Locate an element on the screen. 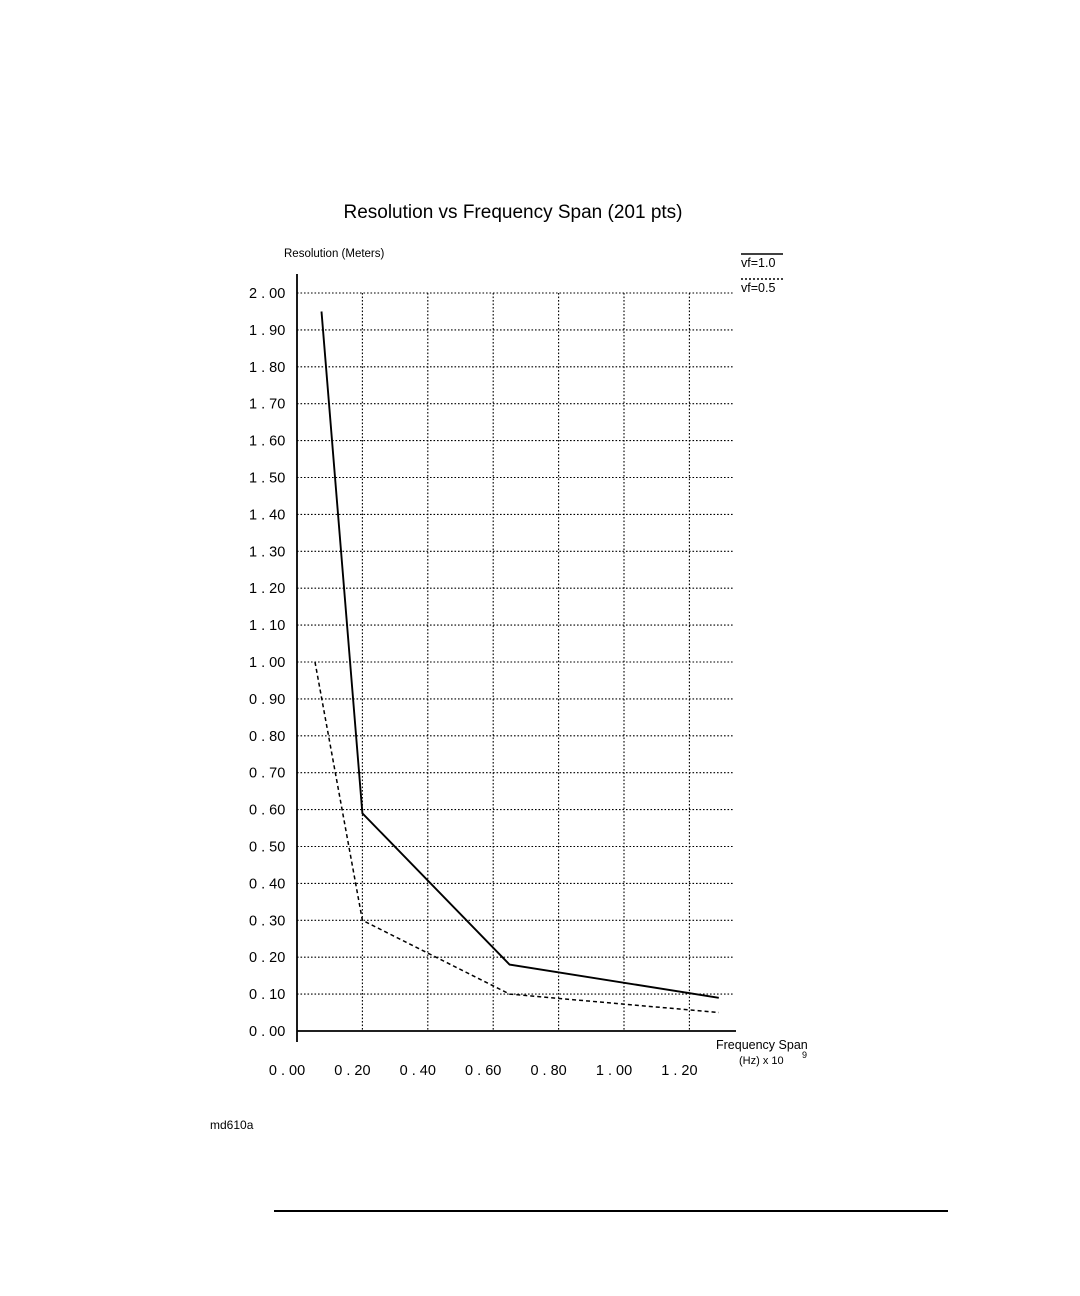 Image resolution: width=1080 pixels, height=1296 pixels. y-tick-label: 1 . 30 is located at coordinates (267, 552).